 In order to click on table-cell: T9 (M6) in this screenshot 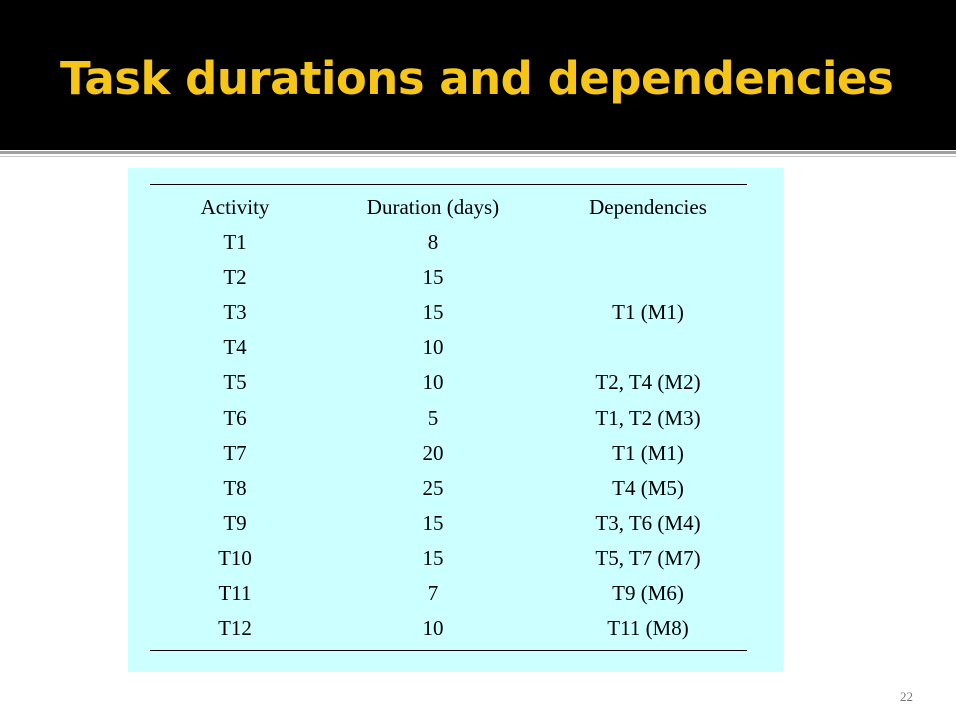, I will do `click(648, 593)`.